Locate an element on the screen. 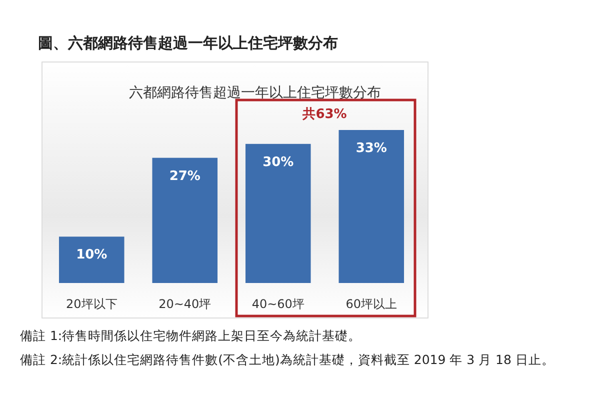 This screenshot has height=405, width=600. chart-title: 圖、六都網路待售超過一年以上住宅坪數分布 is located at coordinates (188, 43).